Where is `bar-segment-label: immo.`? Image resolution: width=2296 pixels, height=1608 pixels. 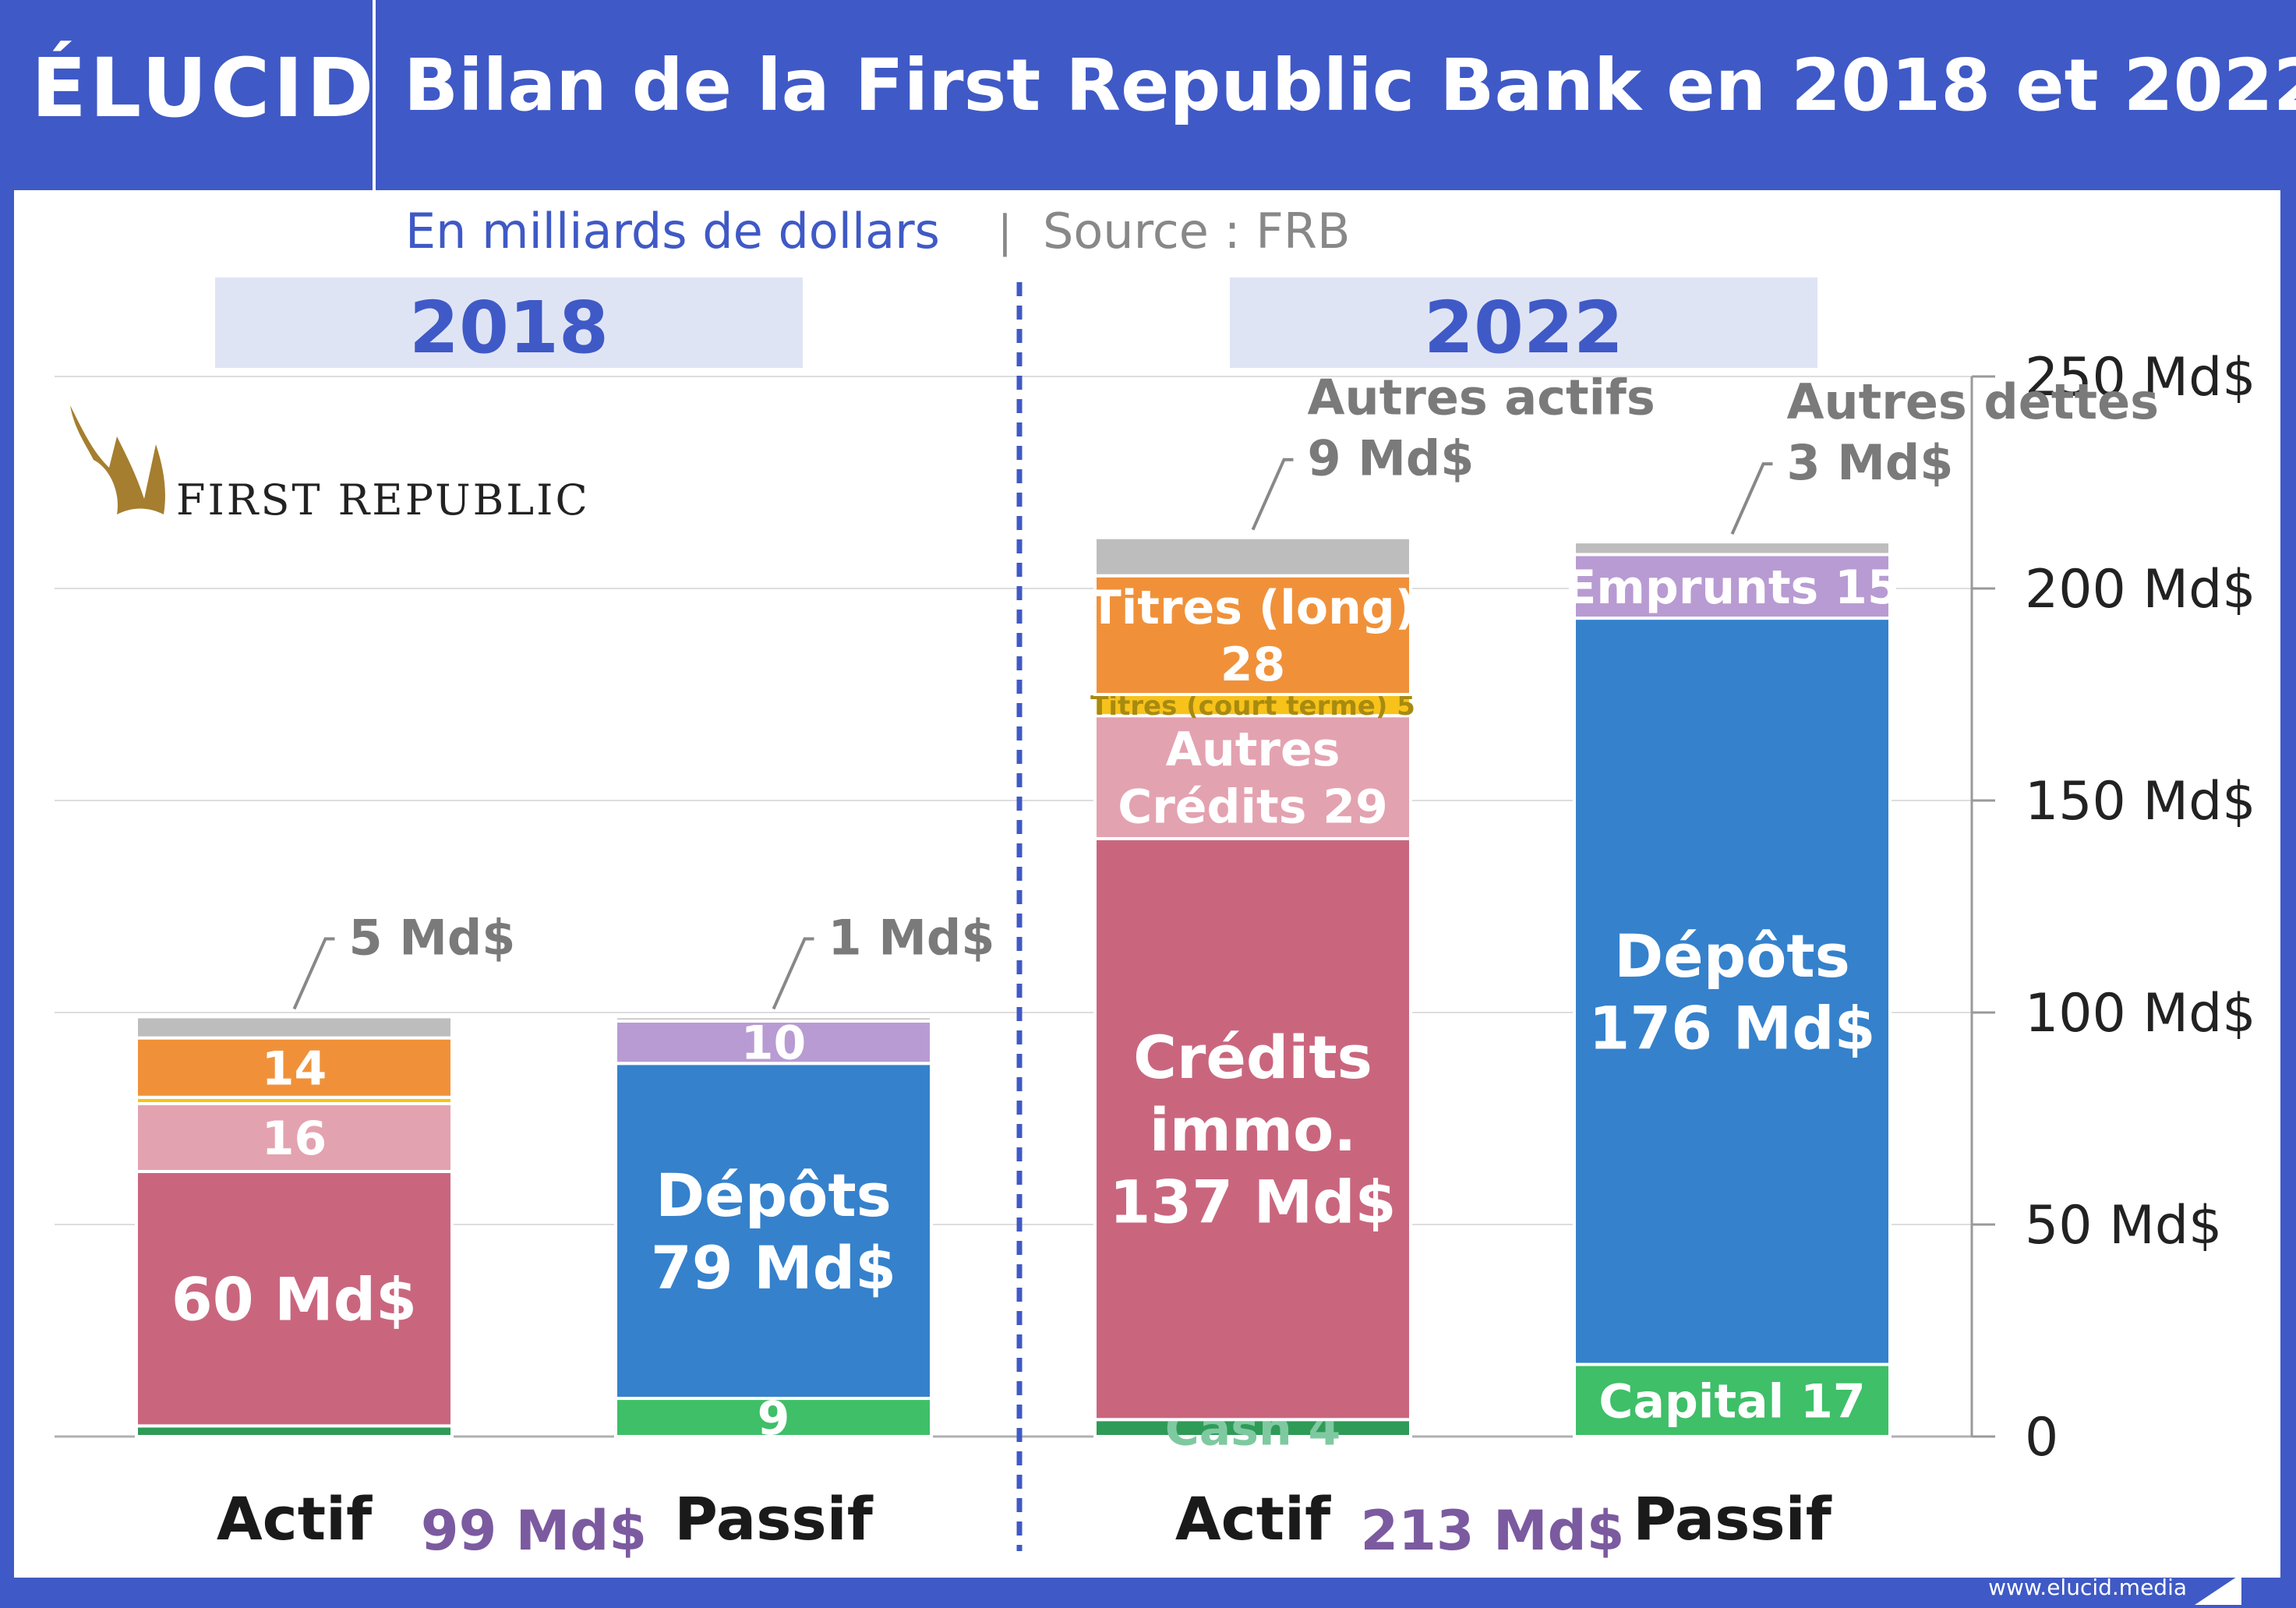 bar-segment-label: immo. is located at coordinates (1254, 1129).